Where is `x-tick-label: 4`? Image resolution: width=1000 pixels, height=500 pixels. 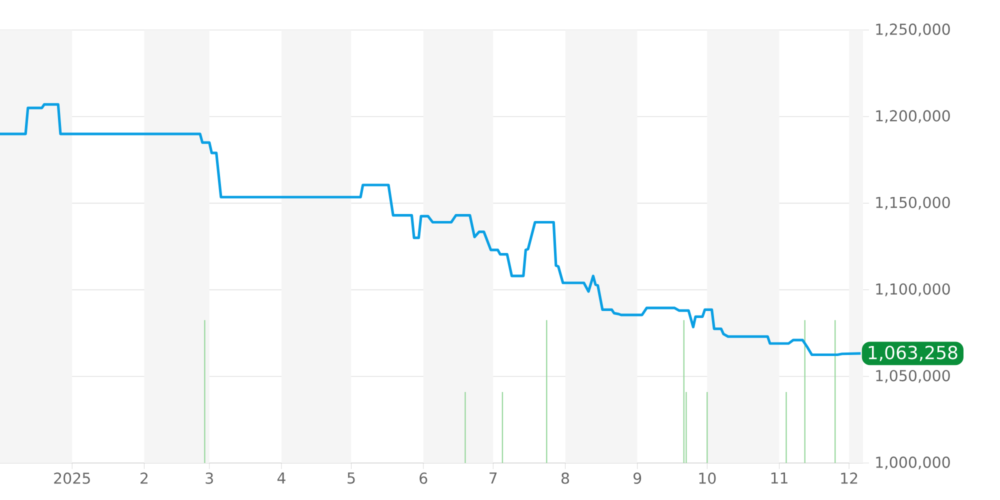
x-tick-label: 4 is located at coordinates (281, 478).